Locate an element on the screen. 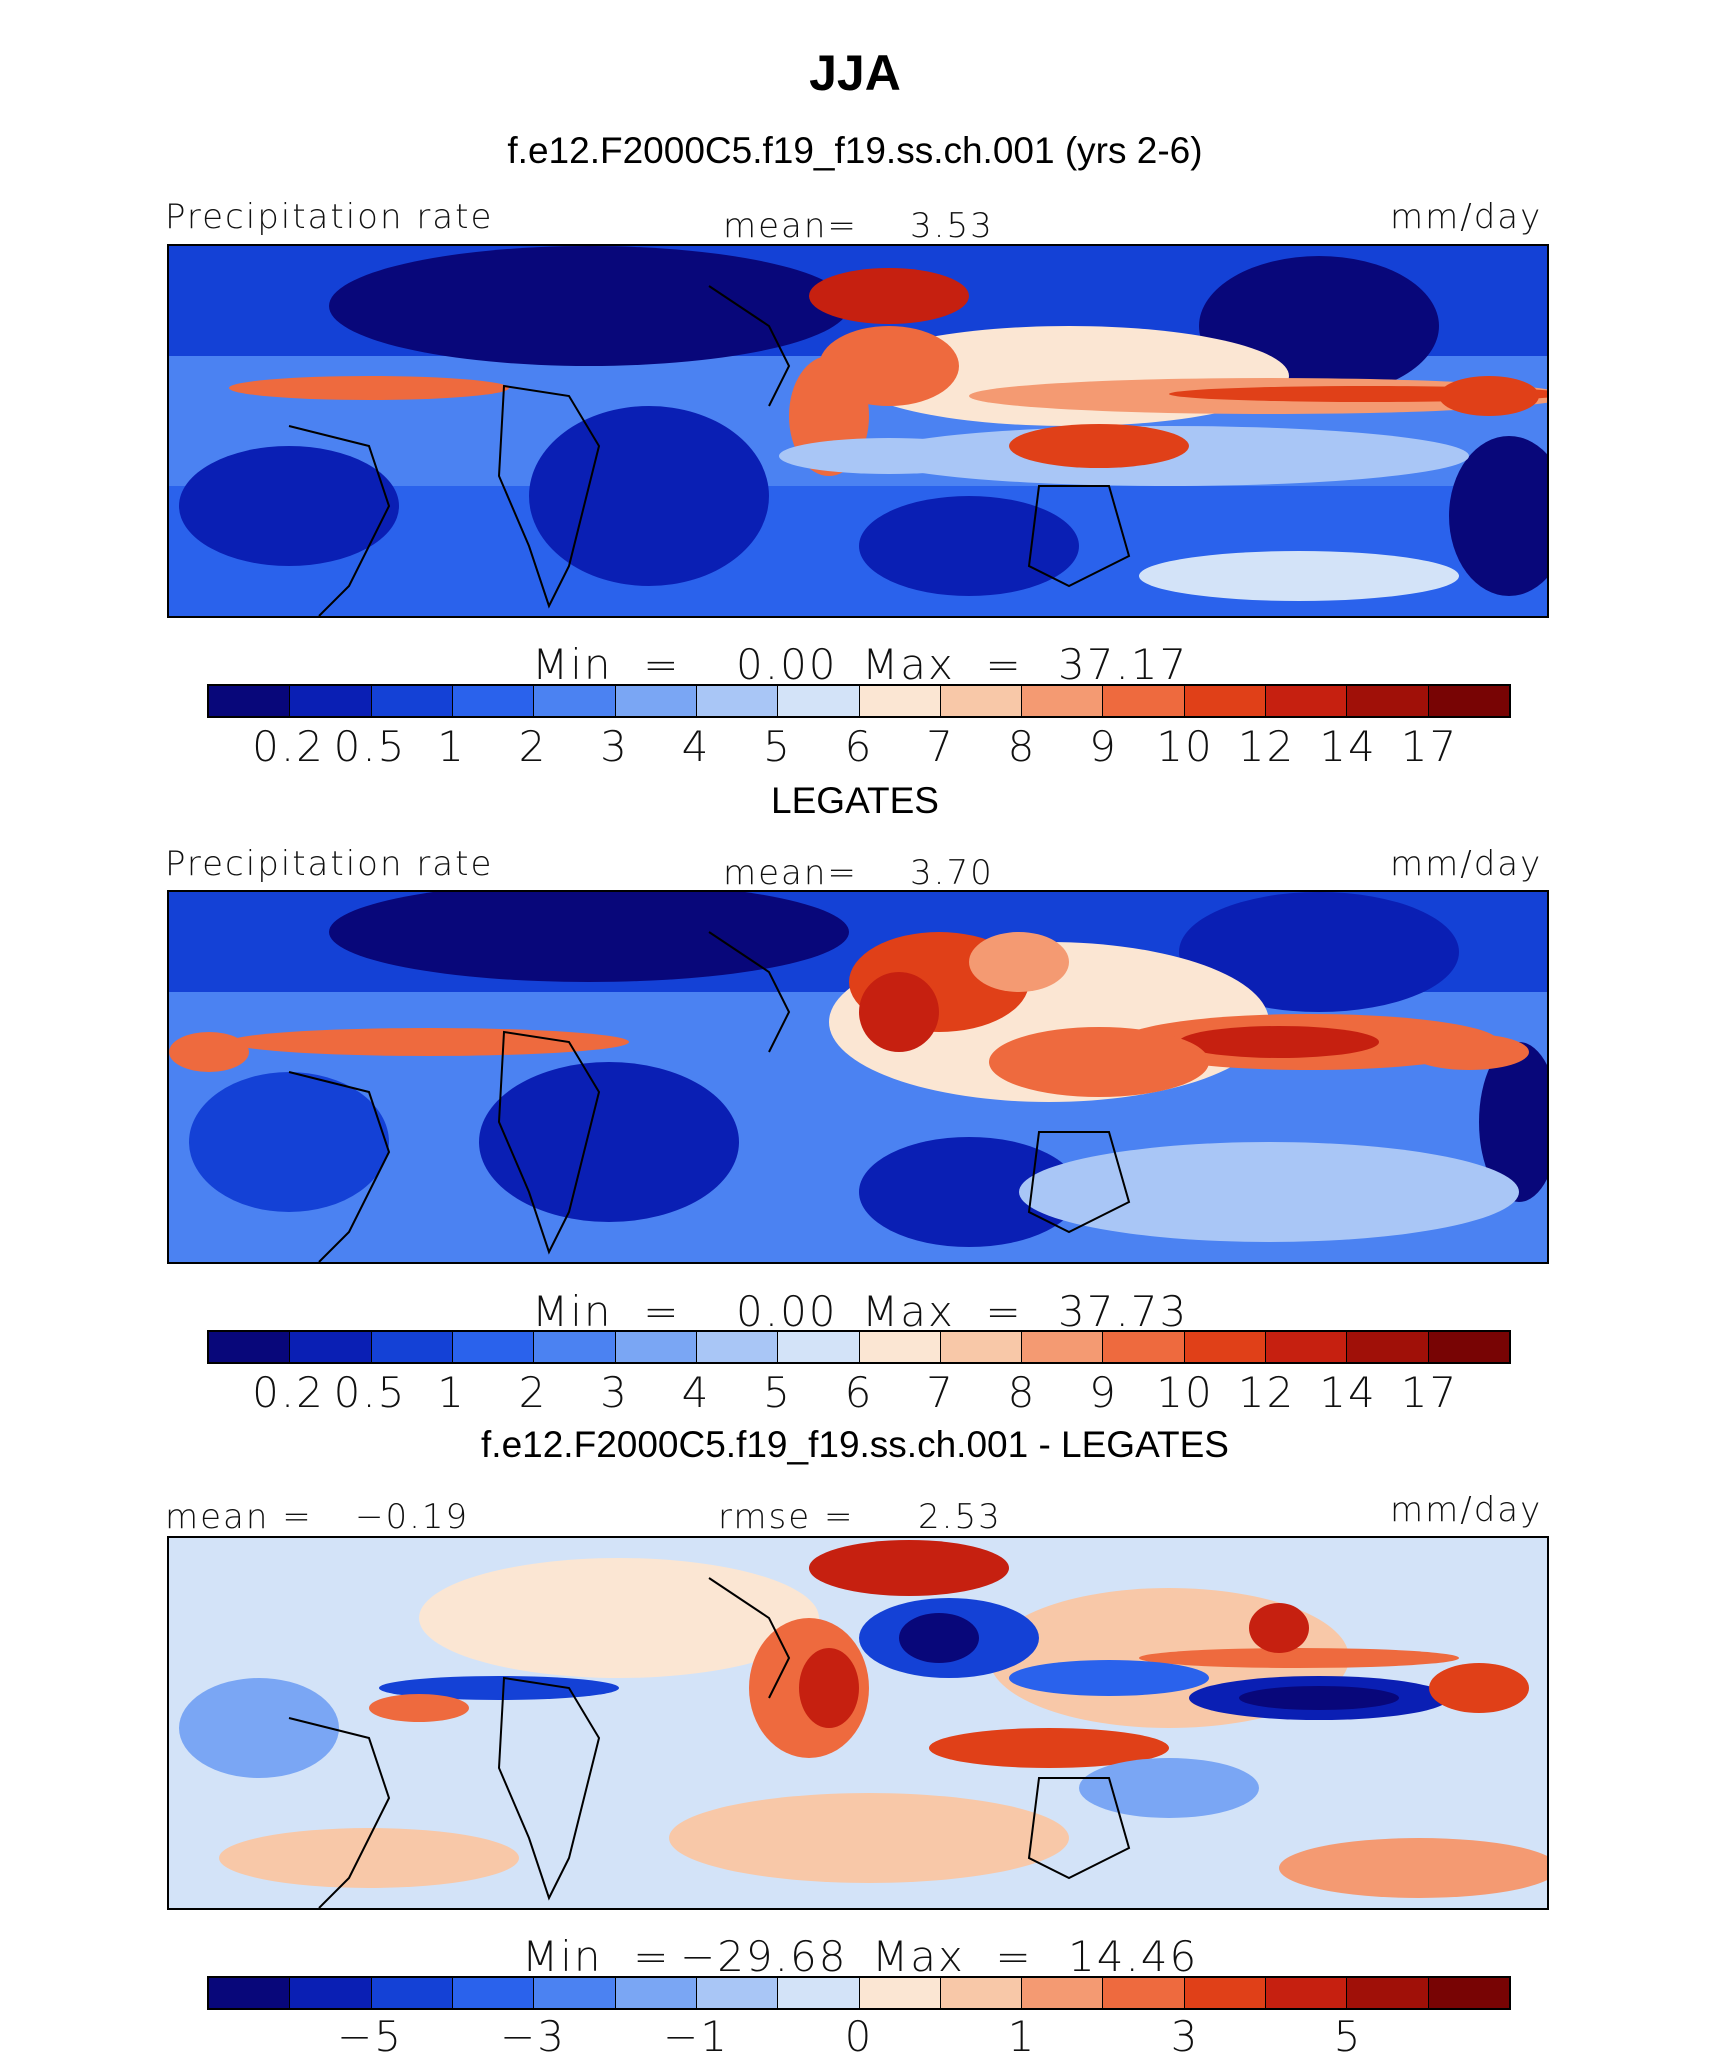  figure-title: JJA is located at coordinates (855, 73).